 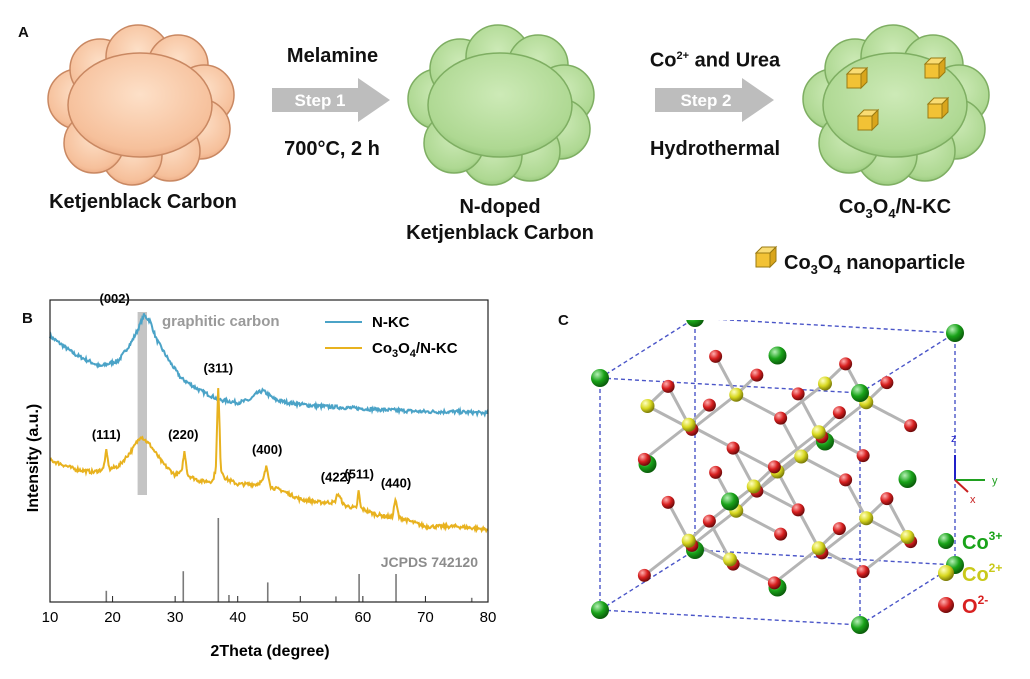 What do you see at coordinates (946, 541) in the screenshot?
I see `legend-co3-ball` at bounding box center [946, 541].